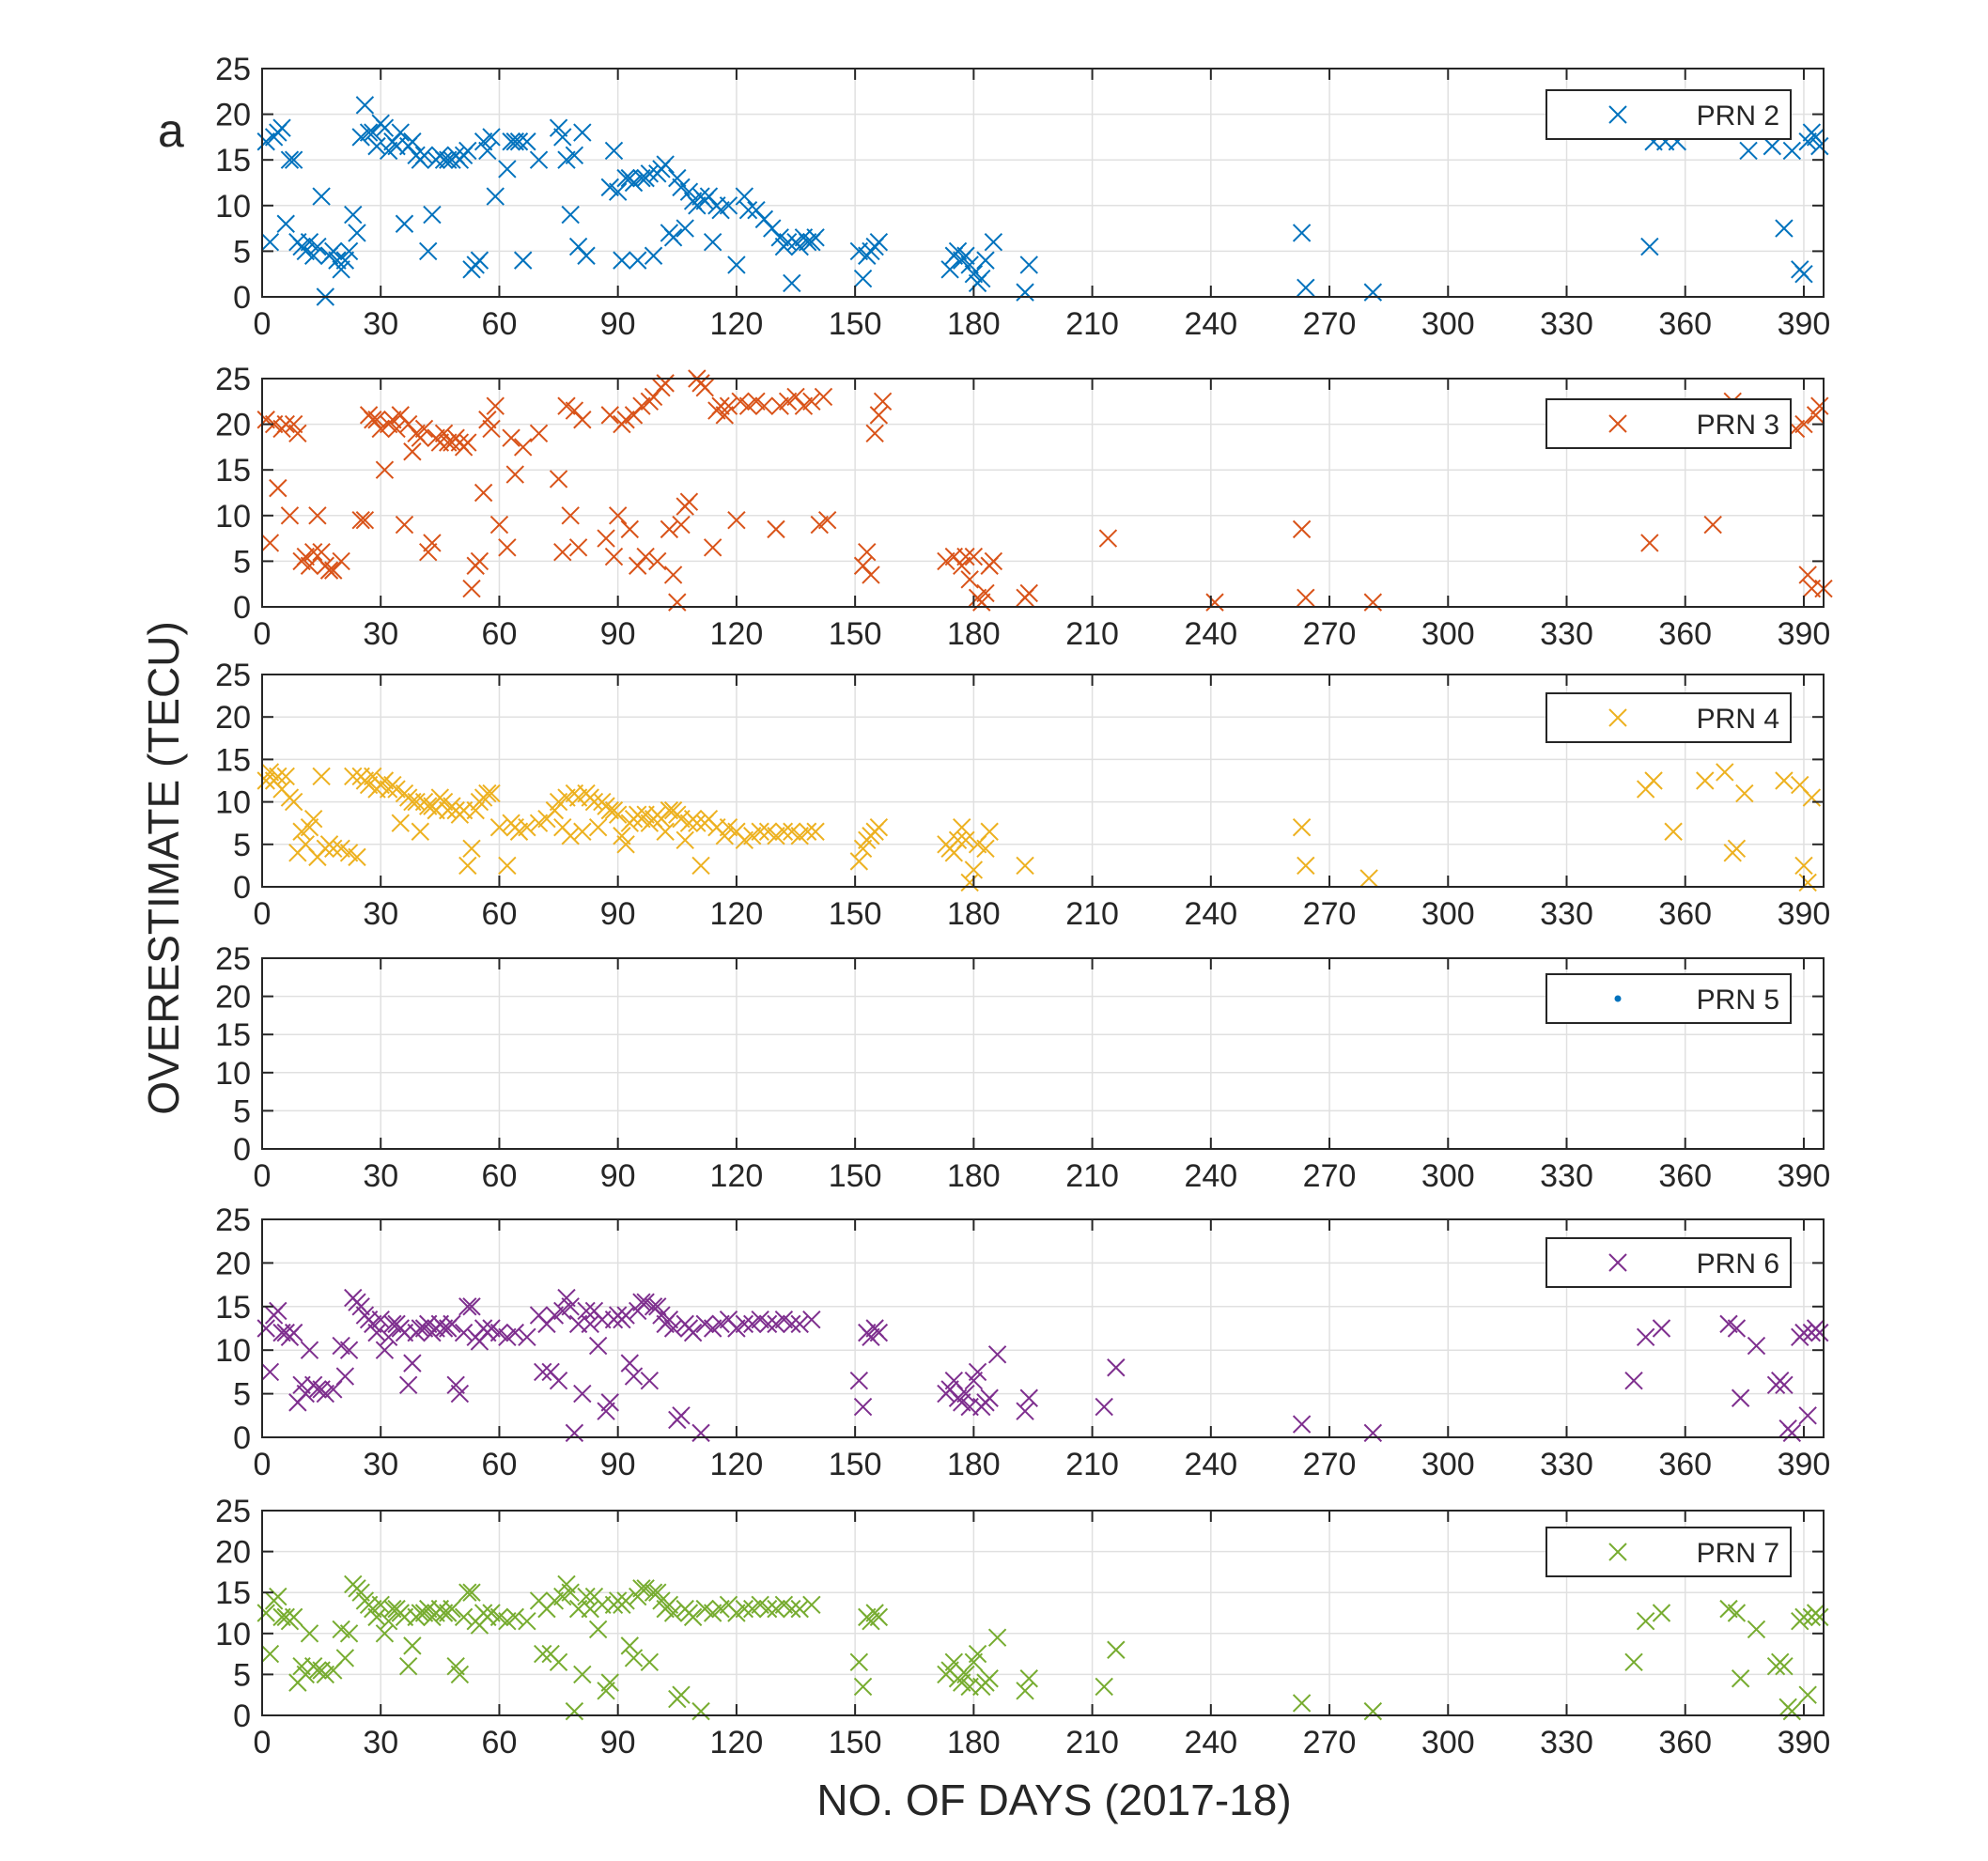 The width and height of the screenshot is (1988, 1861). What do you see at coordinates (380, 1464) in the screenshot?
I see `x-tick-label: 30` at bounding box center [380, 1464].